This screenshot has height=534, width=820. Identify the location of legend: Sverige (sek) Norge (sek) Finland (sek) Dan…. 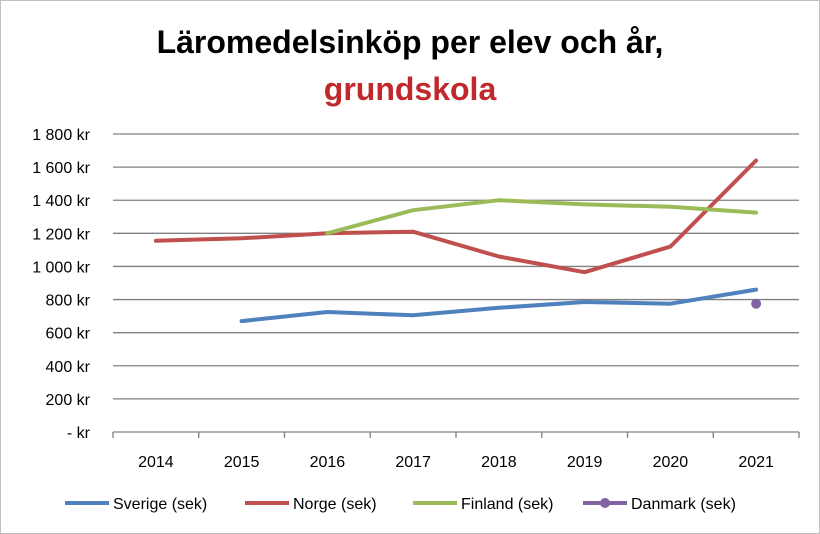
(400, 504).